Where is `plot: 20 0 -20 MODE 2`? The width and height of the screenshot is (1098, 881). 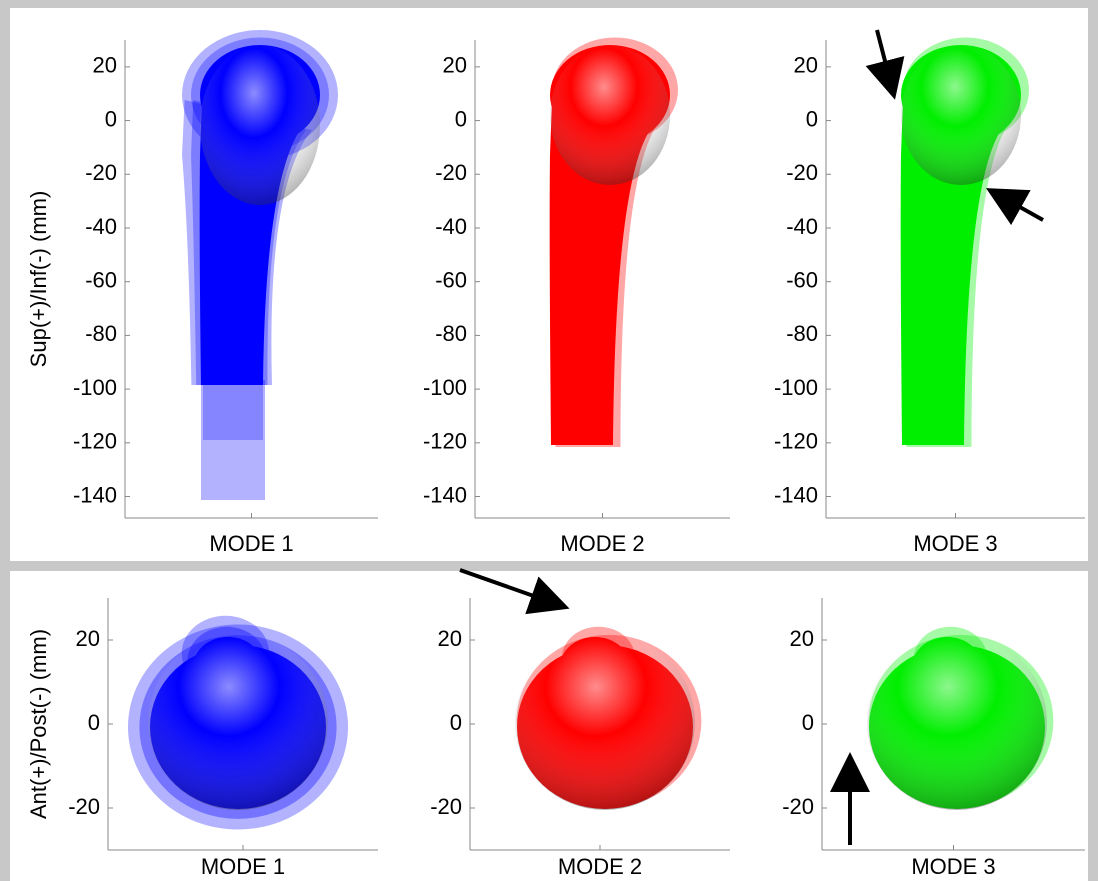
plot: 20 0 -20 MODE 2 is located at coordinates (580, 738).